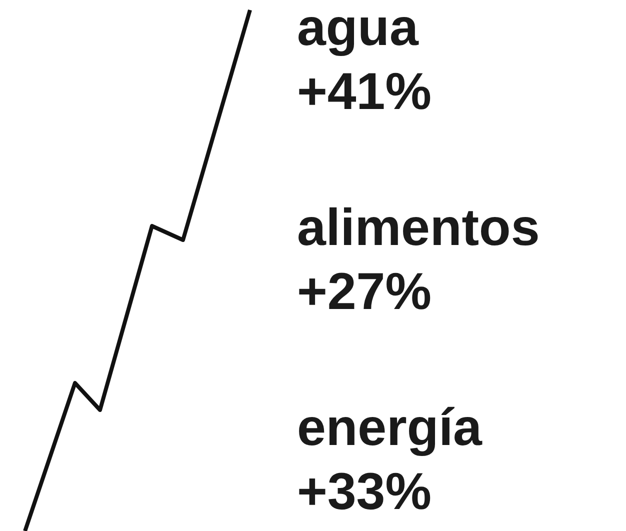  What do you see at coordinates (390, 428) in the screenshot?
I see `category-label: energía` at bounding box center [390, 428].